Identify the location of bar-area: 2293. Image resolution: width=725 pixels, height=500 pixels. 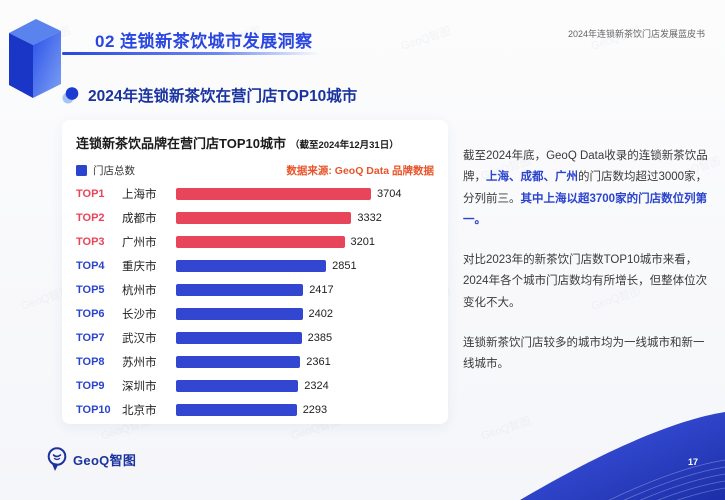
(305, 410).